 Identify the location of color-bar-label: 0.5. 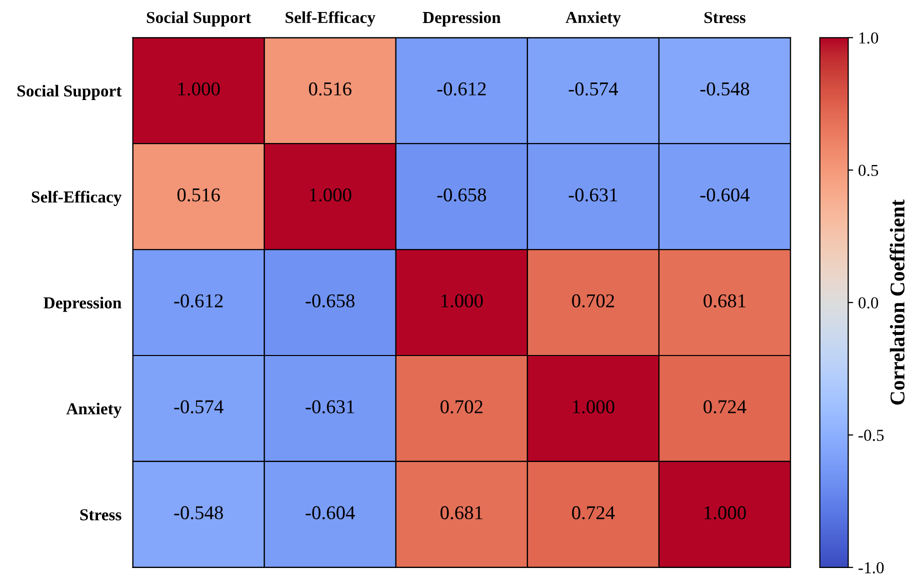
(868, 170).